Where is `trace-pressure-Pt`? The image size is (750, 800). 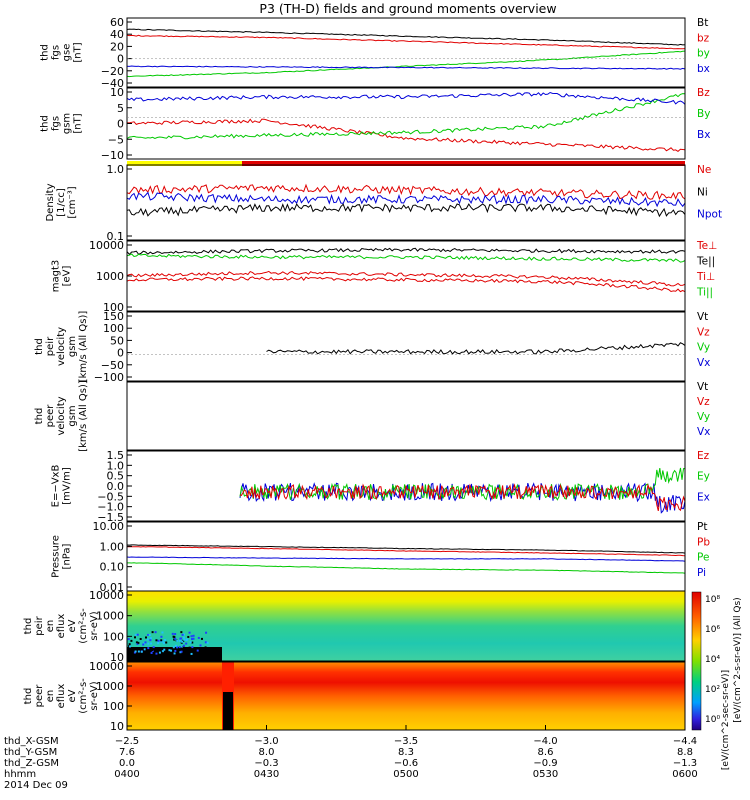
trace-pressure-Pt is located at coordinates (406, 549).